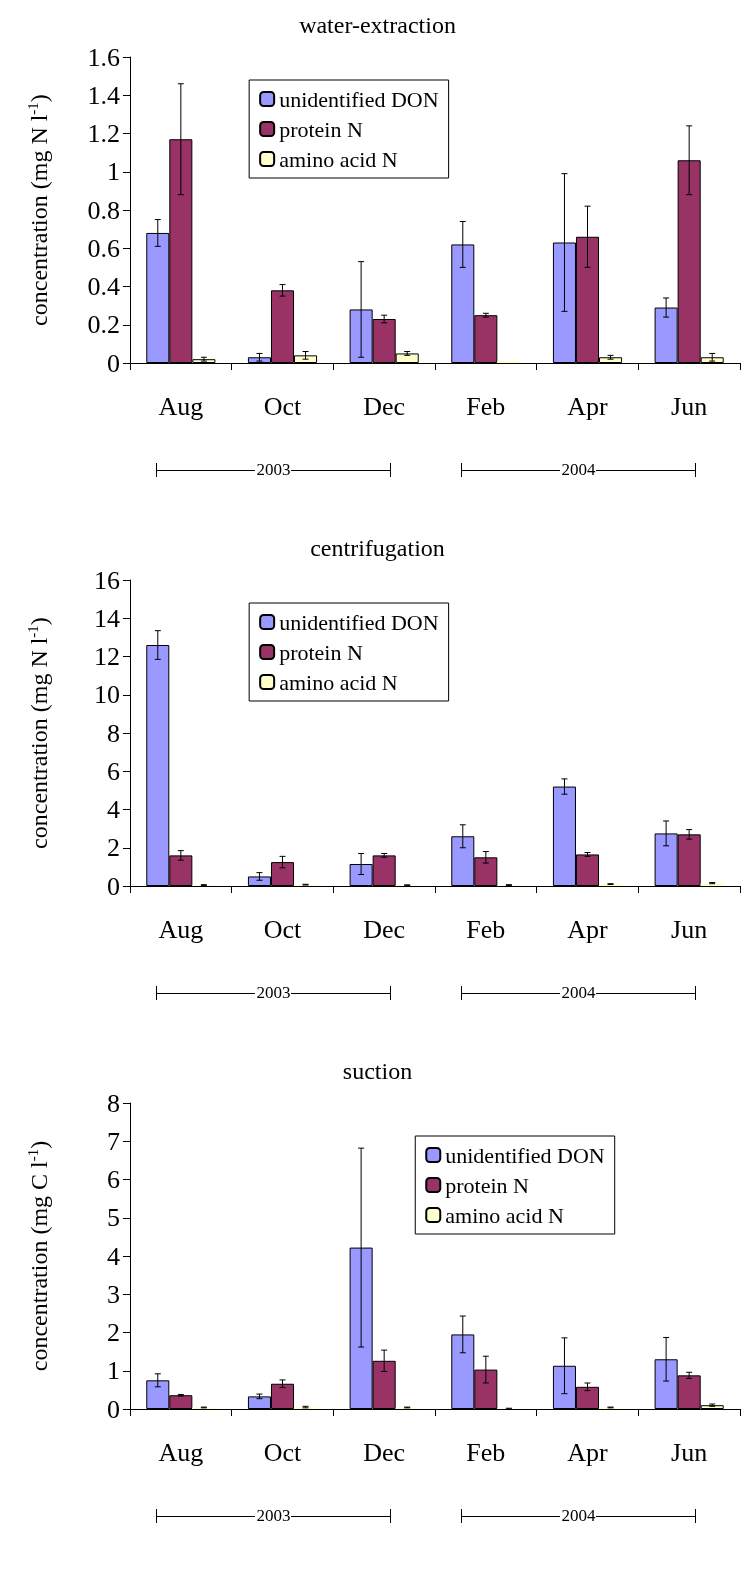 This screenshot has width=755, height=1571. What do you see at coordinates (377, 1071) in the screenshot?
I see `chart-title: suction` at bounding box center [377, 1071].